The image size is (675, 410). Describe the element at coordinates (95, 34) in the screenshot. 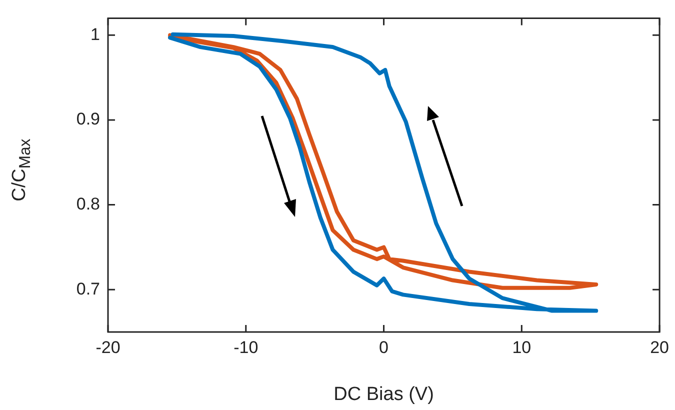

I see `y-tick-label: 1` at that location.